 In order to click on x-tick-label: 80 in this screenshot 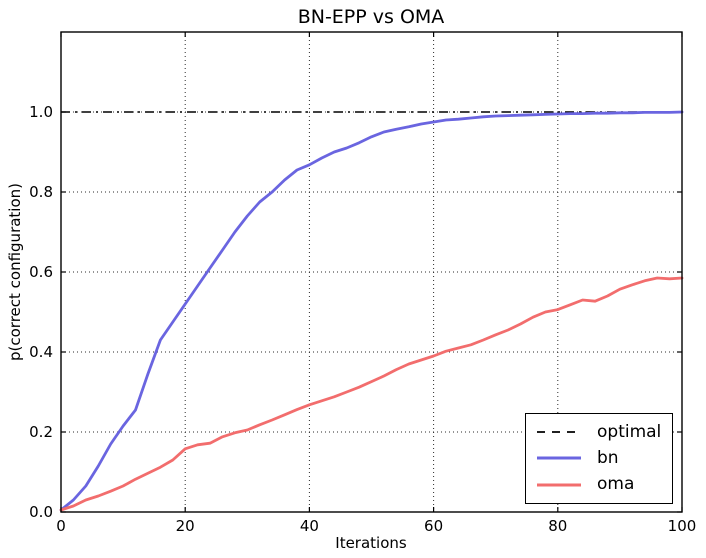, I will do `click(558, 526)`.